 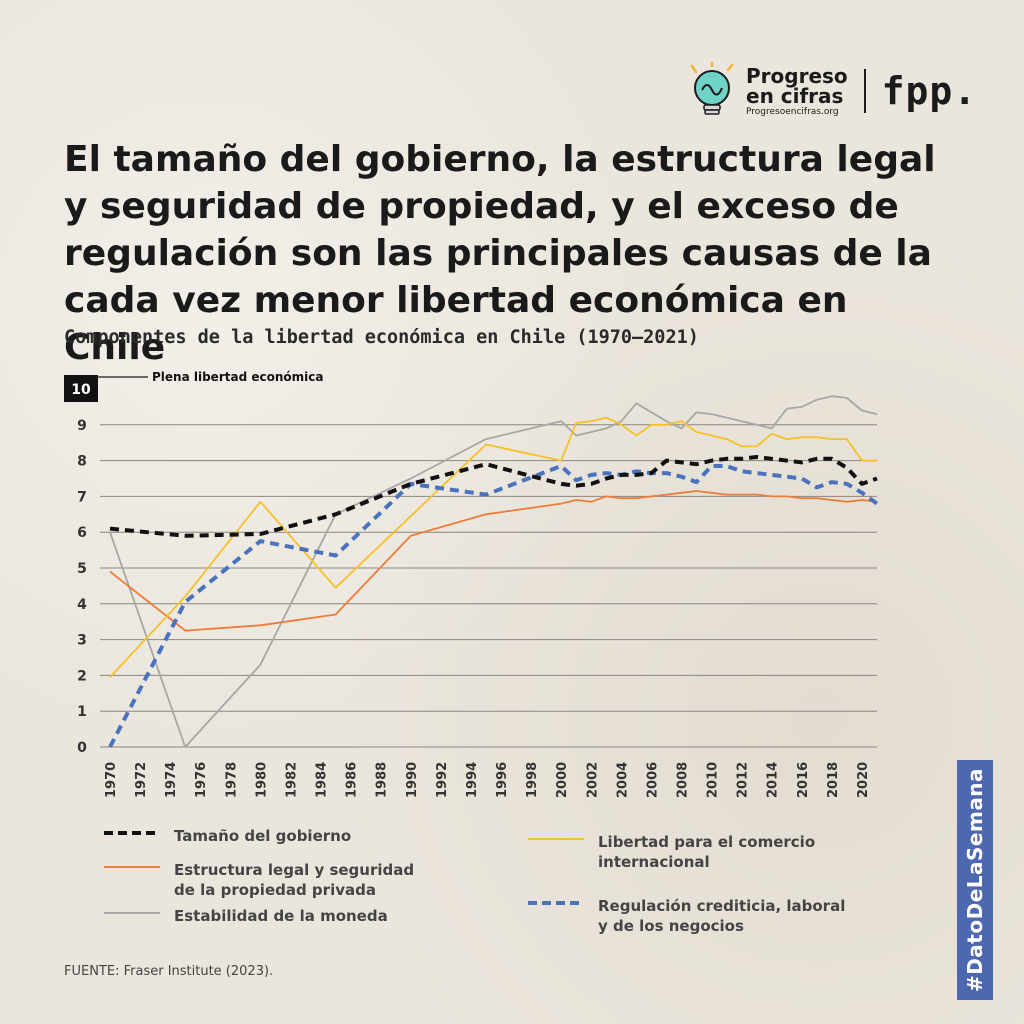 I want to click on x-tick-label-2002: 2002, so click(x=592, y=780).